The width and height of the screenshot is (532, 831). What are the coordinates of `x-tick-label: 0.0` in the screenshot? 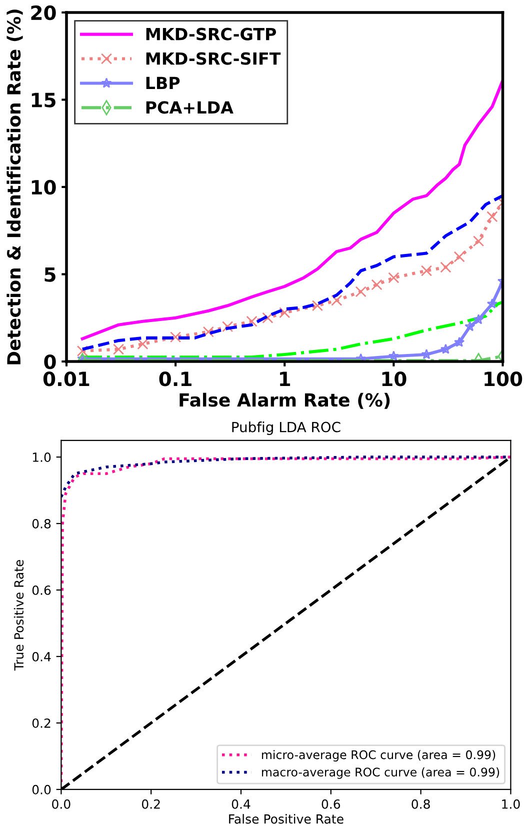 It's located at (61, 804).